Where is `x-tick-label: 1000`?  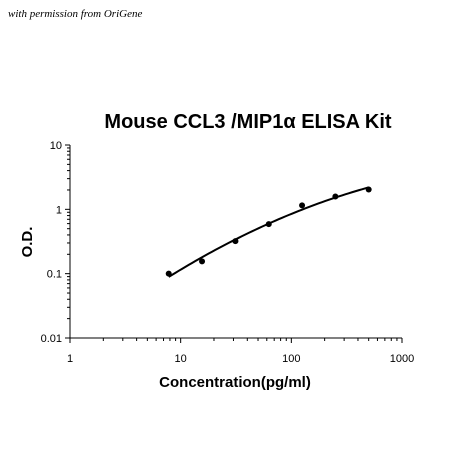
x-tick-label: 1000 is located at coordinates (402, 359).